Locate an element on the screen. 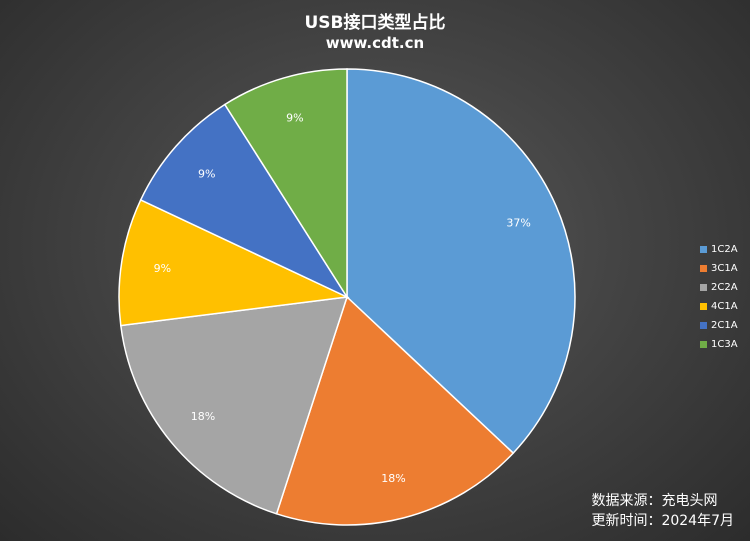  pie-slice-4c1a is located at coordinates (234, 262).